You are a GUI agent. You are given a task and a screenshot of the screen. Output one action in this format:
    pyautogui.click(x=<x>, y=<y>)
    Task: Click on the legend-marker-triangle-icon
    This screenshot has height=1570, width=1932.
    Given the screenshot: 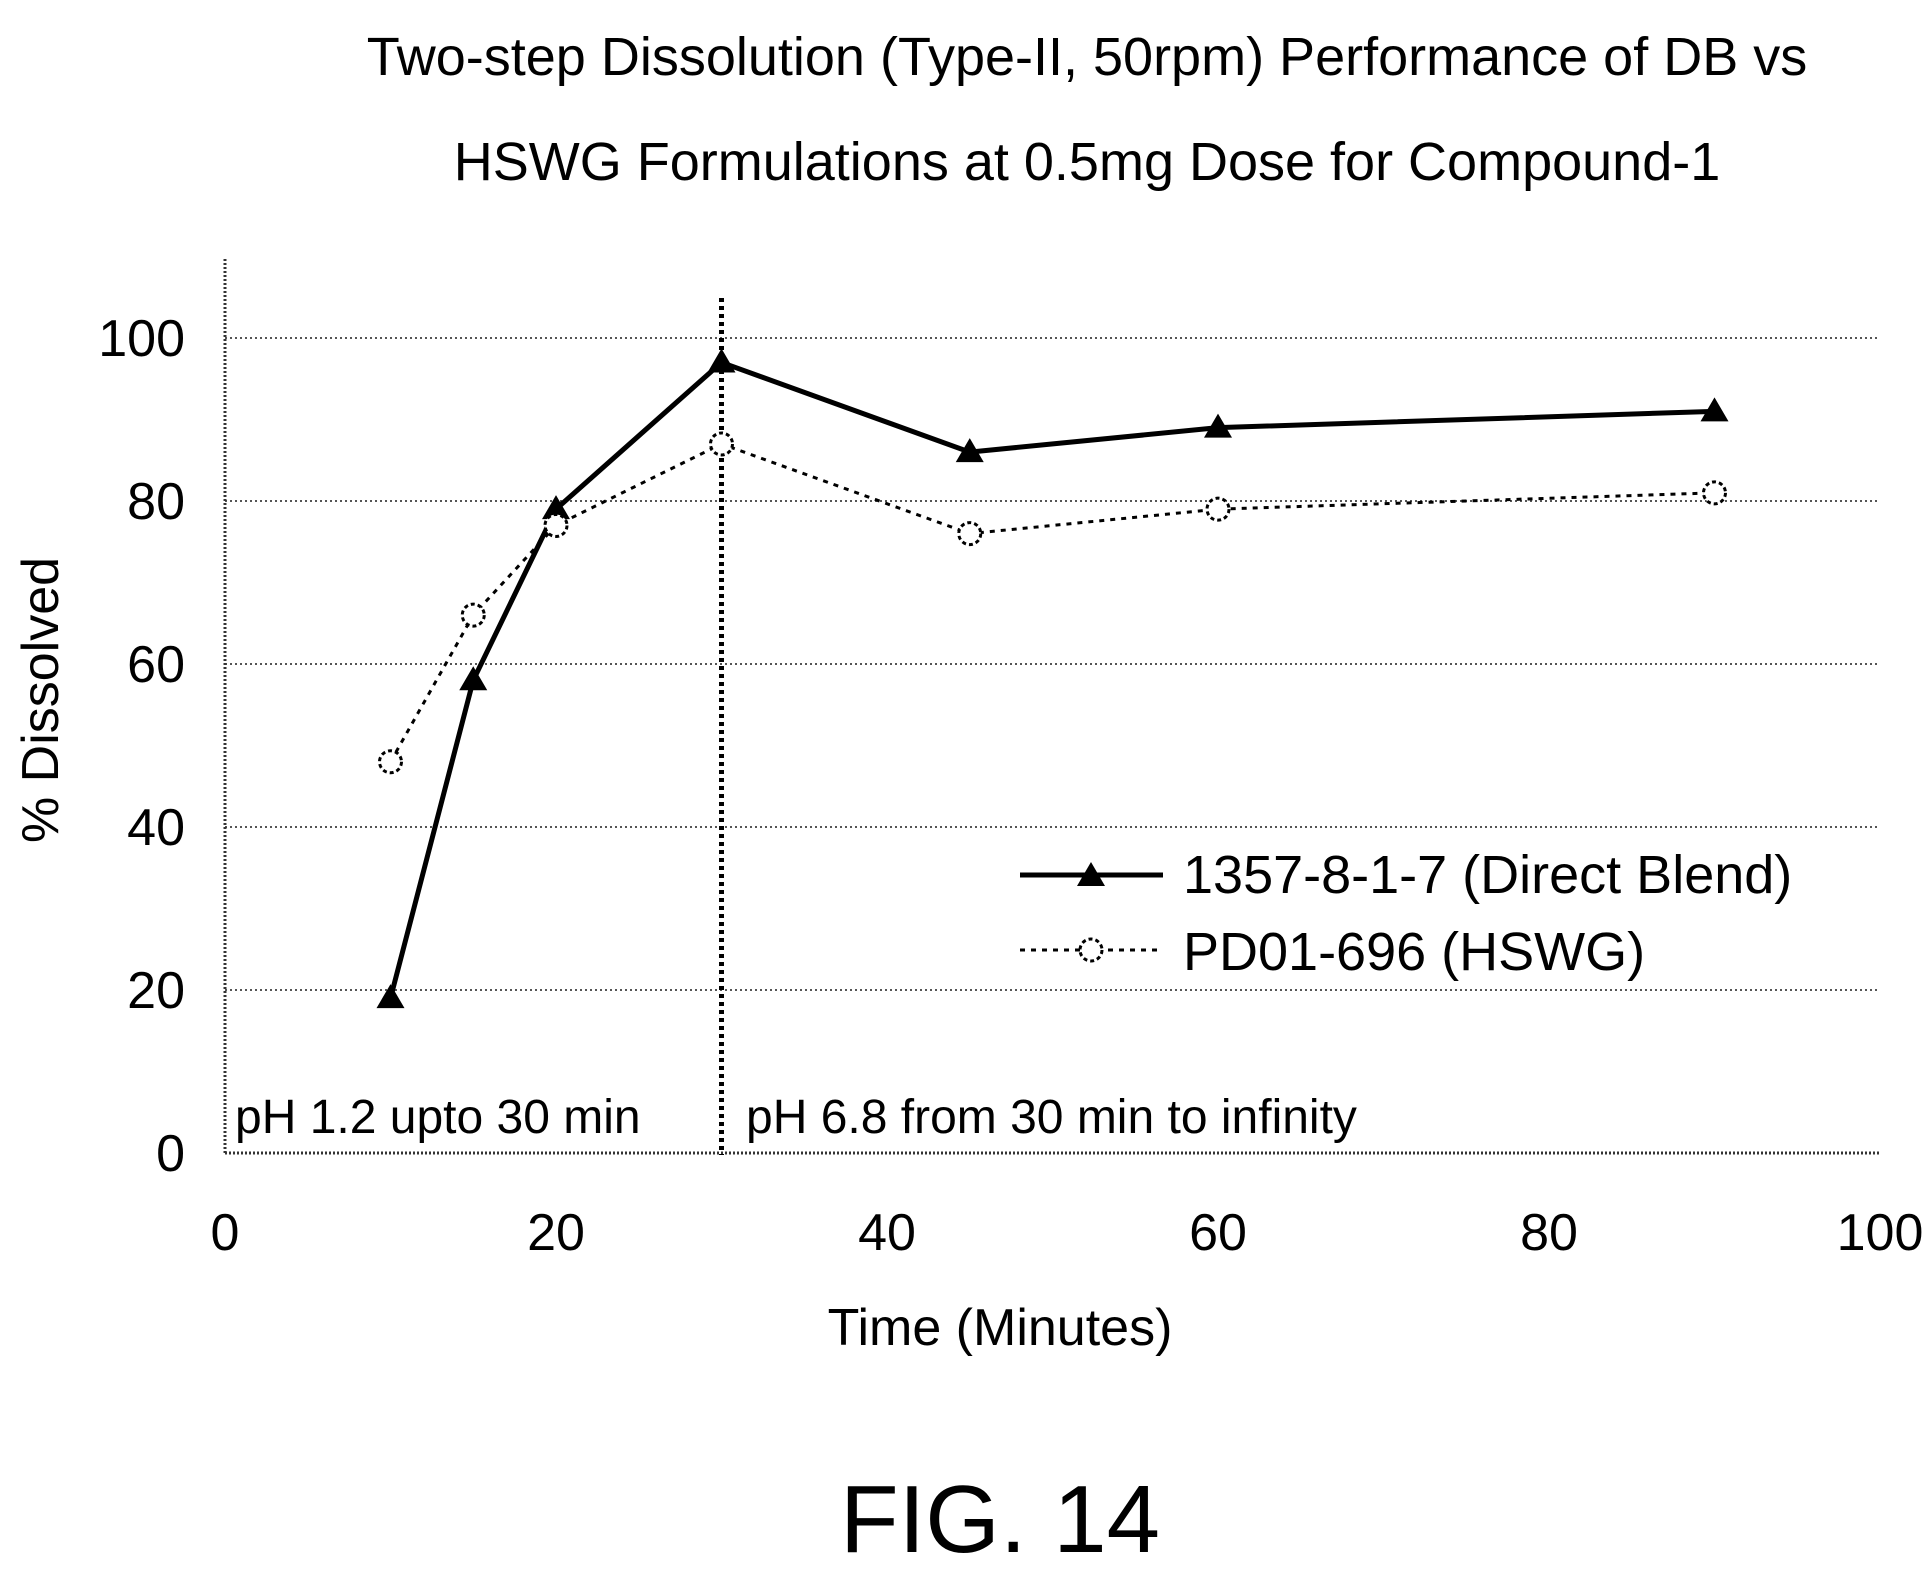 What is the action you would take?
    pyautogui.click(x=1091, y=874)
    